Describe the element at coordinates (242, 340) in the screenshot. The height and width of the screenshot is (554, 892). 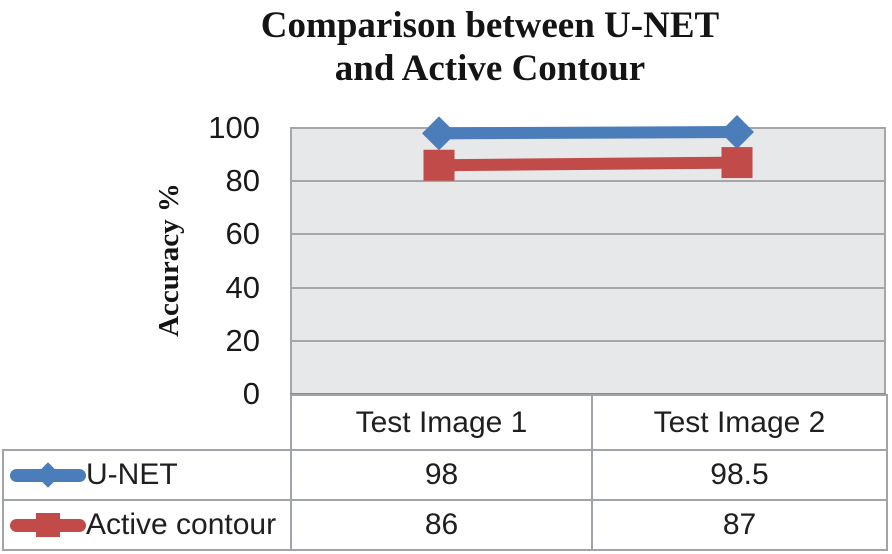
I see `y-tick-20: 20` at that location.